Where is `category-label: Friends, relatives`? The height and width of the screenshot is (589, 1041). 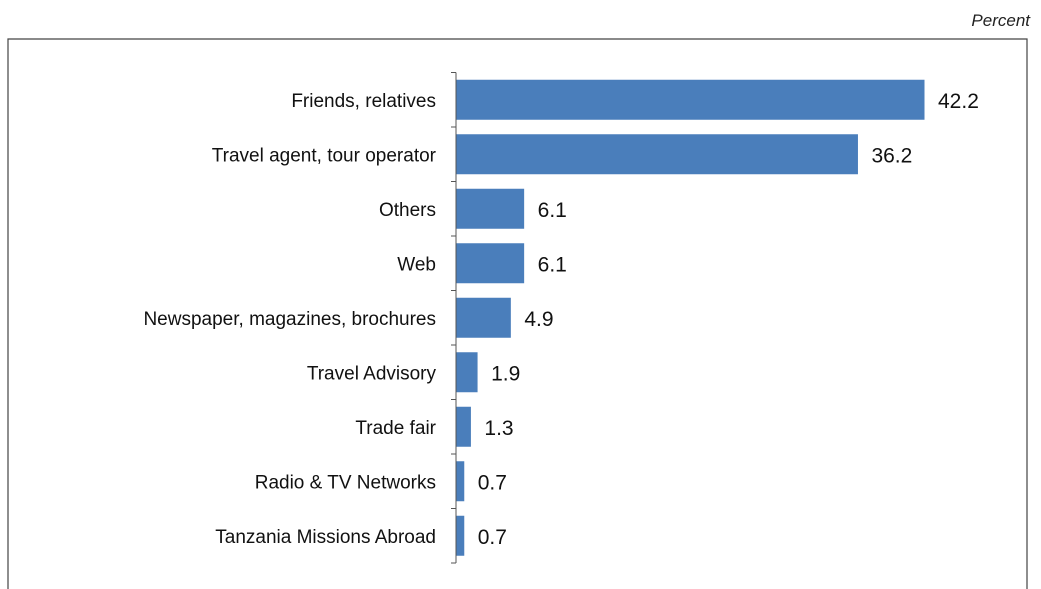 category-label: Friends, relatives is located at coordinates (363, 101).